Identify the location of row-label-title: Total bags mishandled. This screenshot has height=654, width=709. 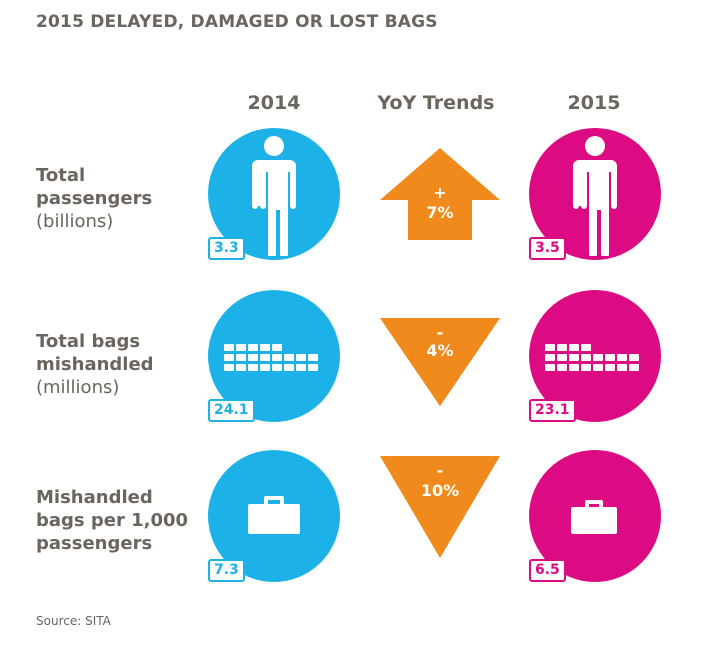
(95, 353).